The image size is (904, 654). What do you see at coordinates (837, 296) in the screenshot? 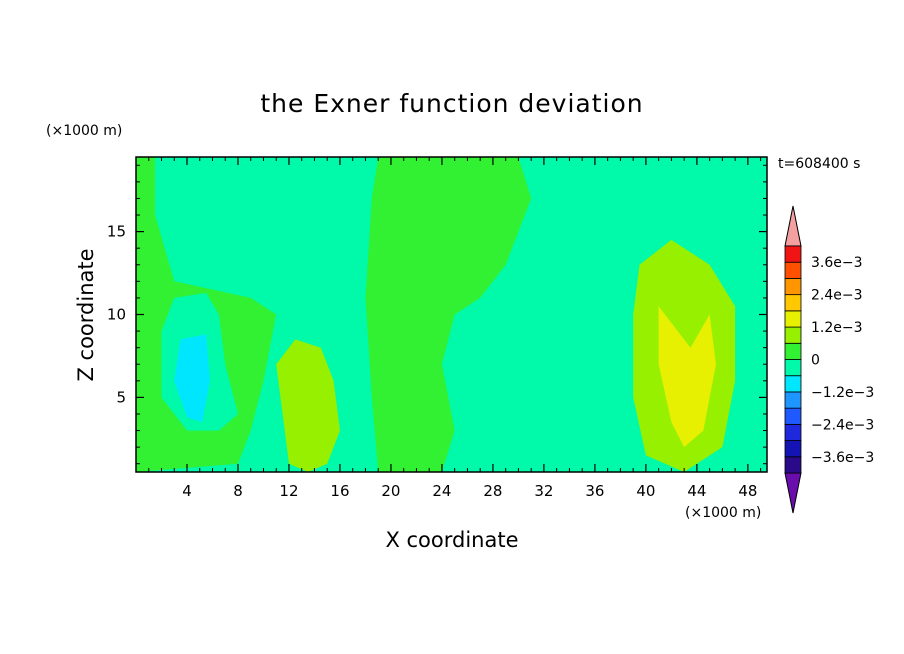
I see `colorbar-label: 2.4e−3` at bounding box center [837, 296].